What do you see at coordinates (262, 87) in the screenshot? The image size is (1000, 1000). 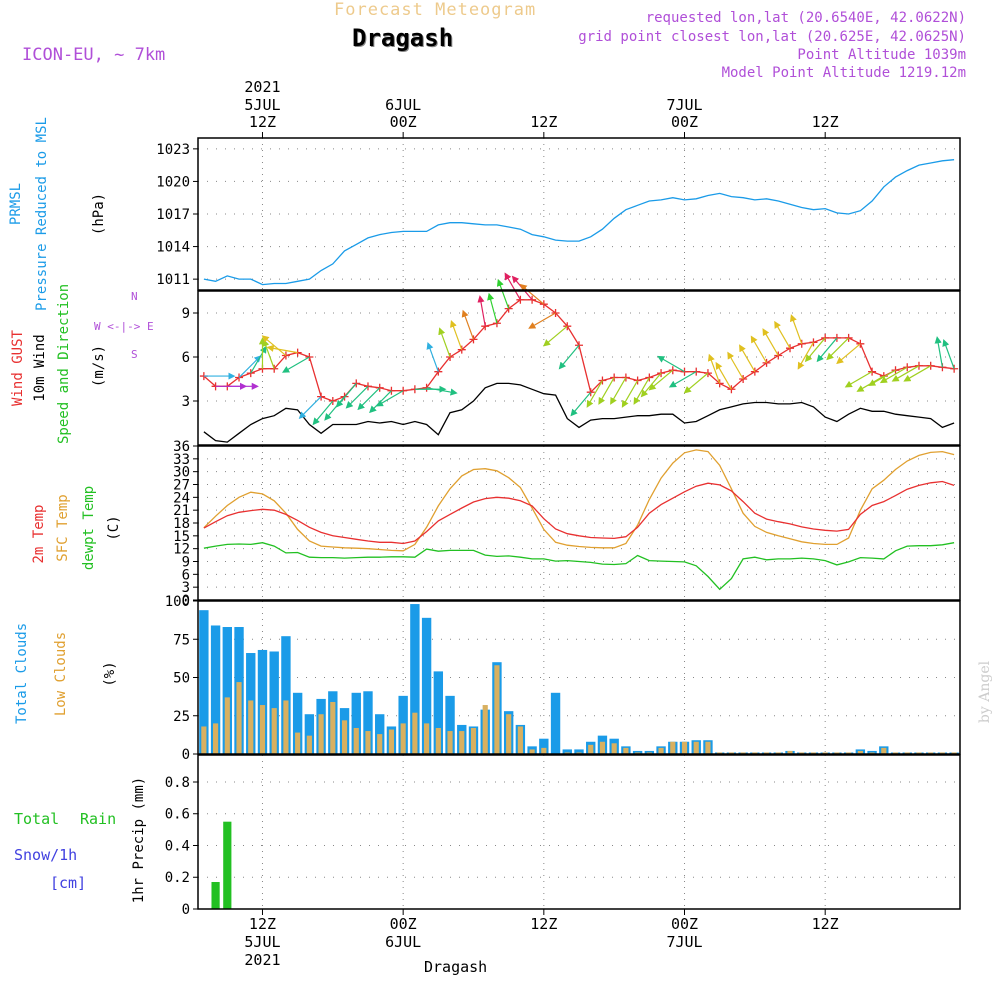 I see `top-year-label: 2021` at bounding box center [262, 87].